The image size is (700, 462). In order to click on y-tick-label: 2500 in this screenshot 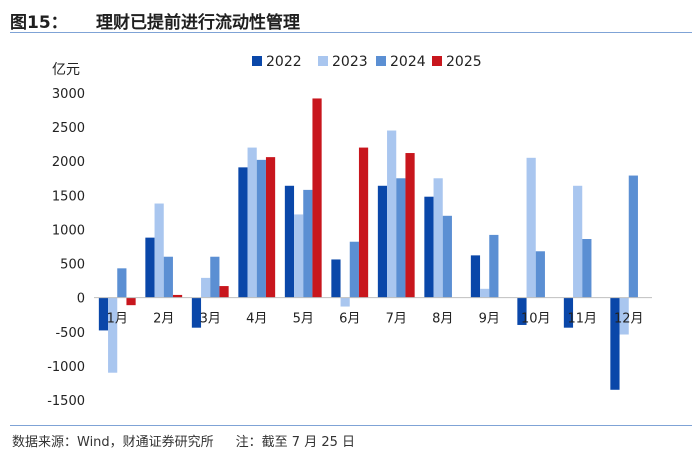, I will do `click(68, 128)`.